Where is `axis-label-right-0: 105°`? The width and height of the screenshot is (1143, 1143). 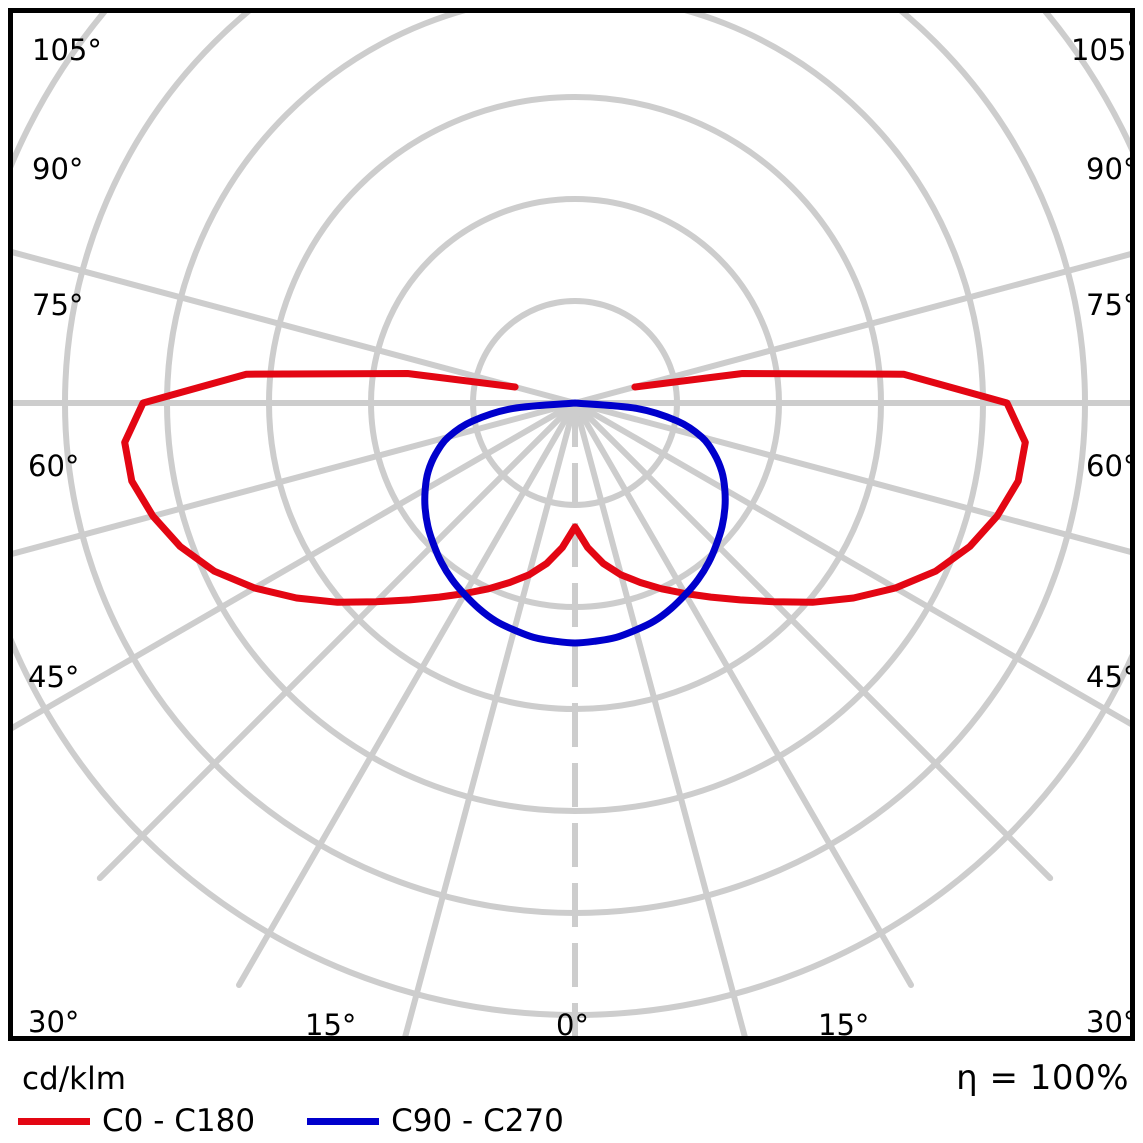
axis-label-right-0: 105° is located at coordinates (1103, 50).